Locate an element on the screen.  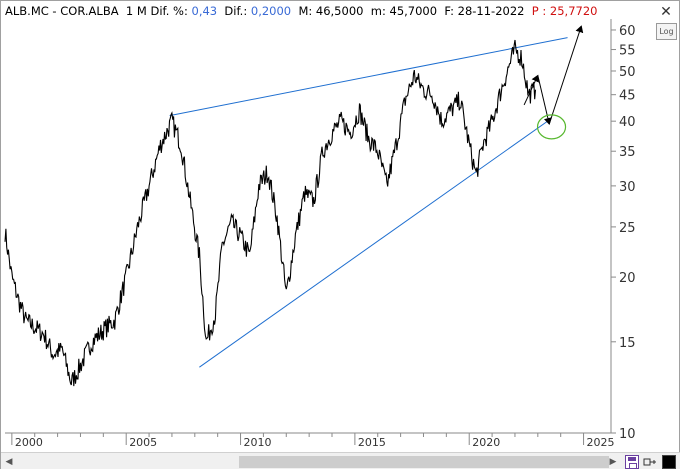
fill-color-icon is located at coordinates (669, 462).